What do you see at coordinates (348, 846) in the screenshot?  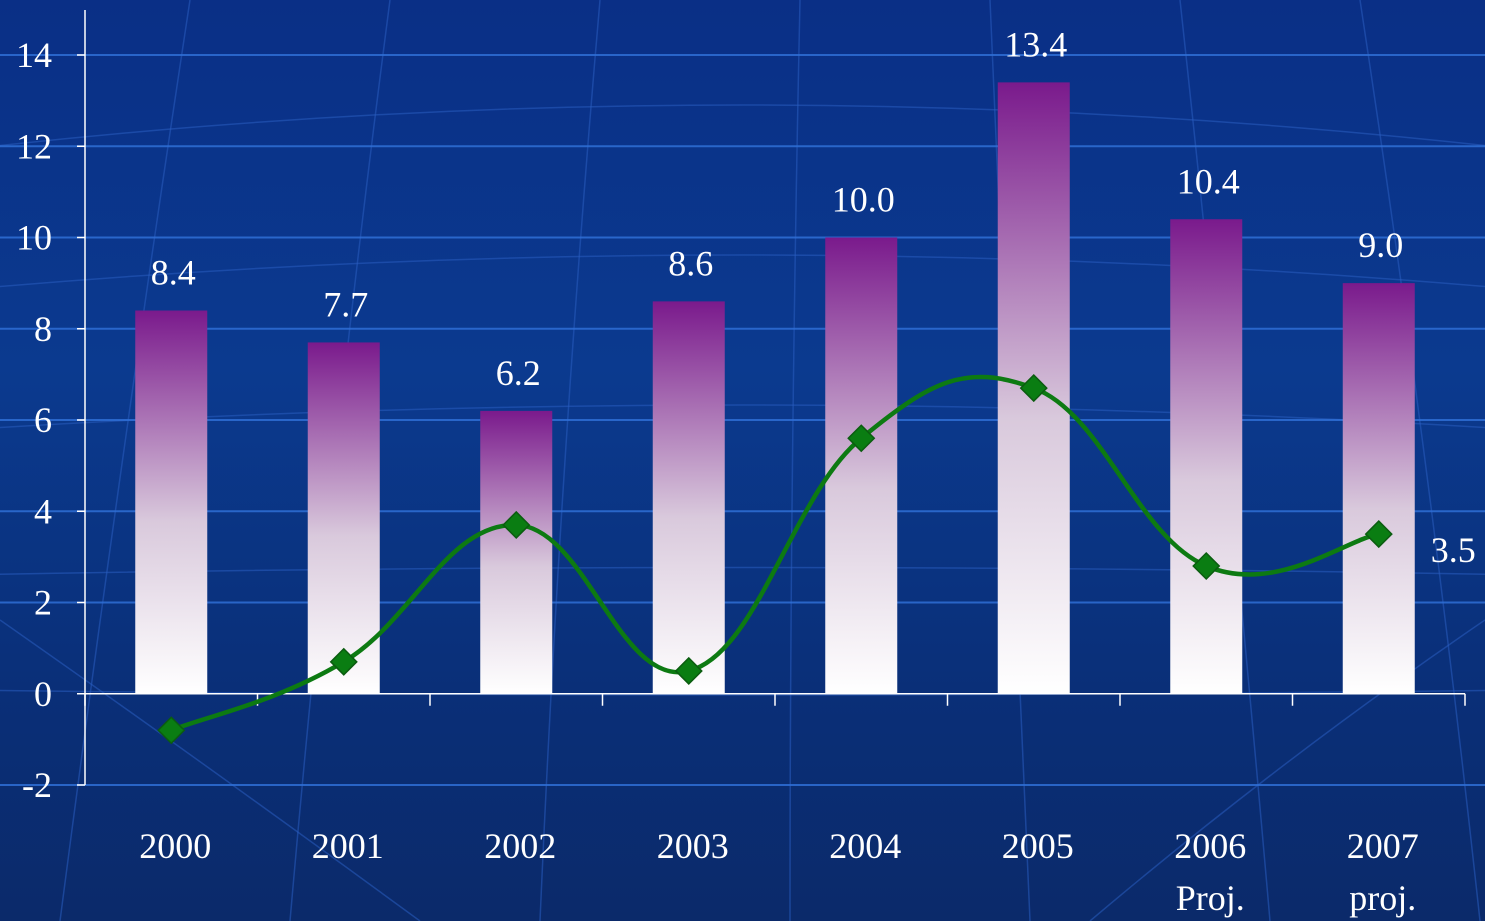 I see `x-tick-label: 2001` at bounding box center [348, 846].